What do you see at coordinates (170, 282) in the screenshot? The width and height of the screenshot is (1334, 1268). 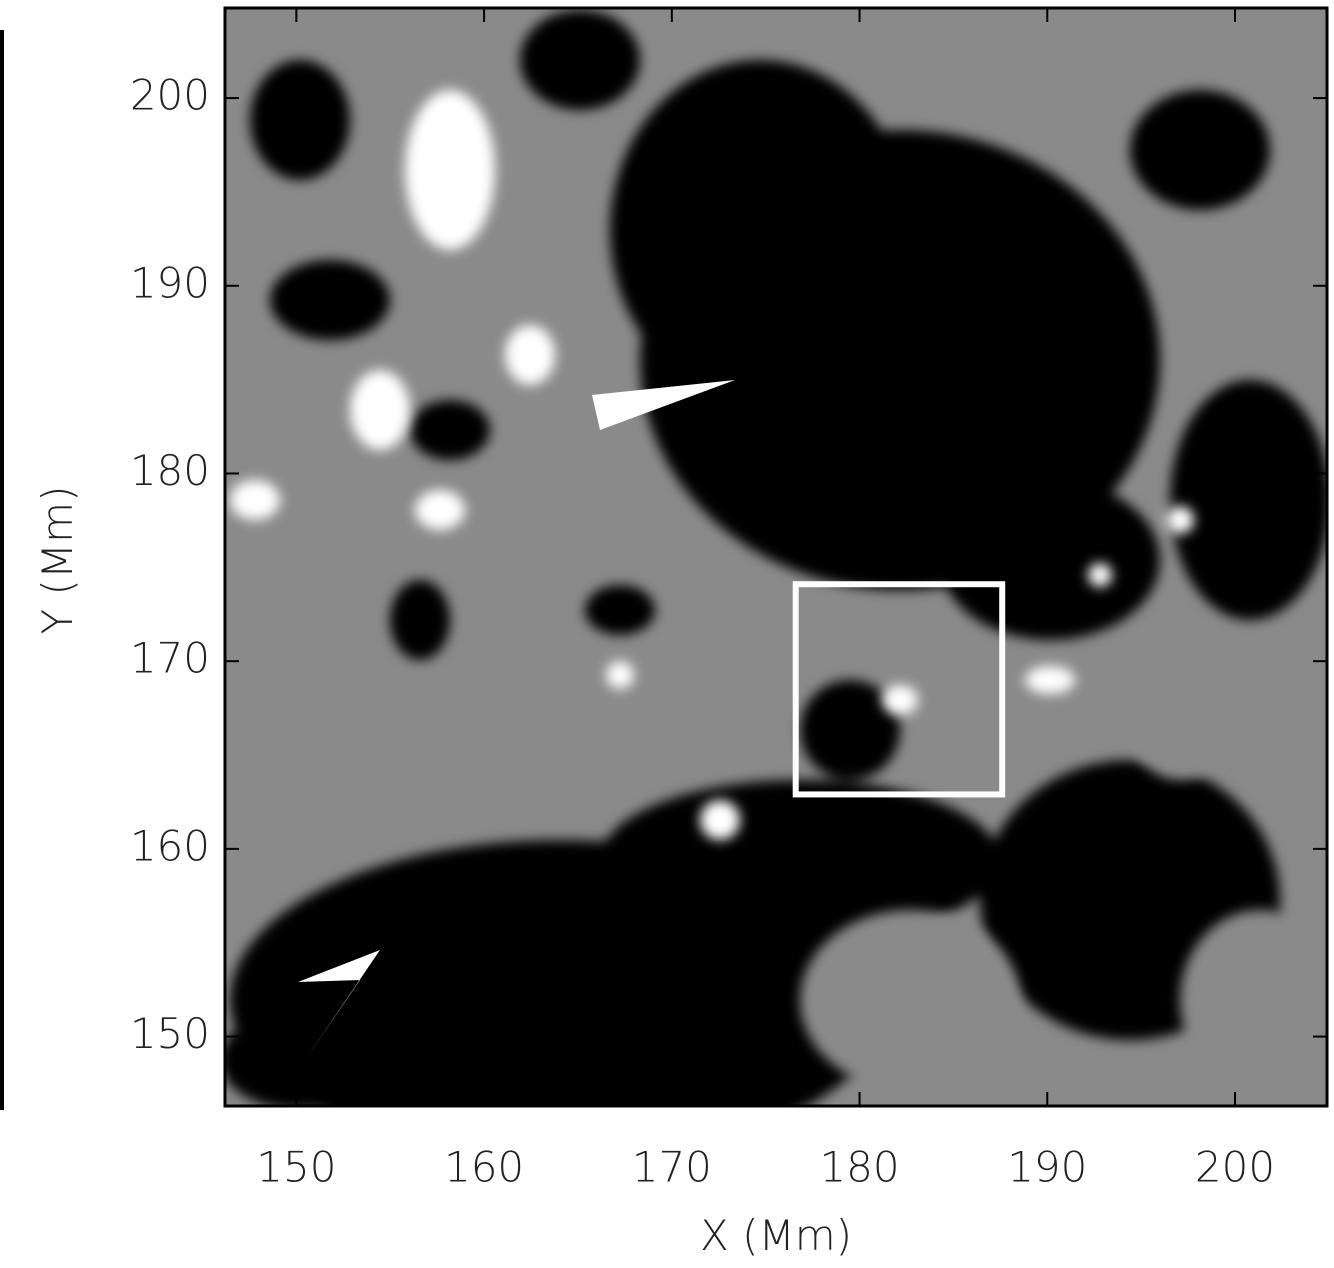 I see `y-tick-label: 190` at bounding box center [170, 282].